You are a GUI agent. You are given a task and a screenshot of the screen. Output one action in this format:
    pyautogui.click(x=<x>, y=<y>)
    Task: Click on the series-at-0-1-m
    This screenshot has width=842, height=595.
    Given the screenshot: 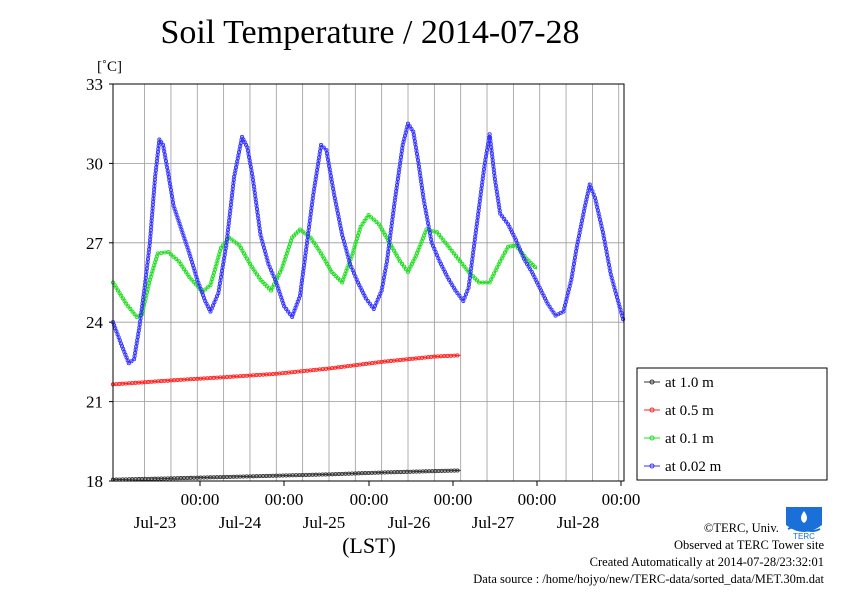 What is the action you would take?
    pyautogui.click(x=324, y=265)
    